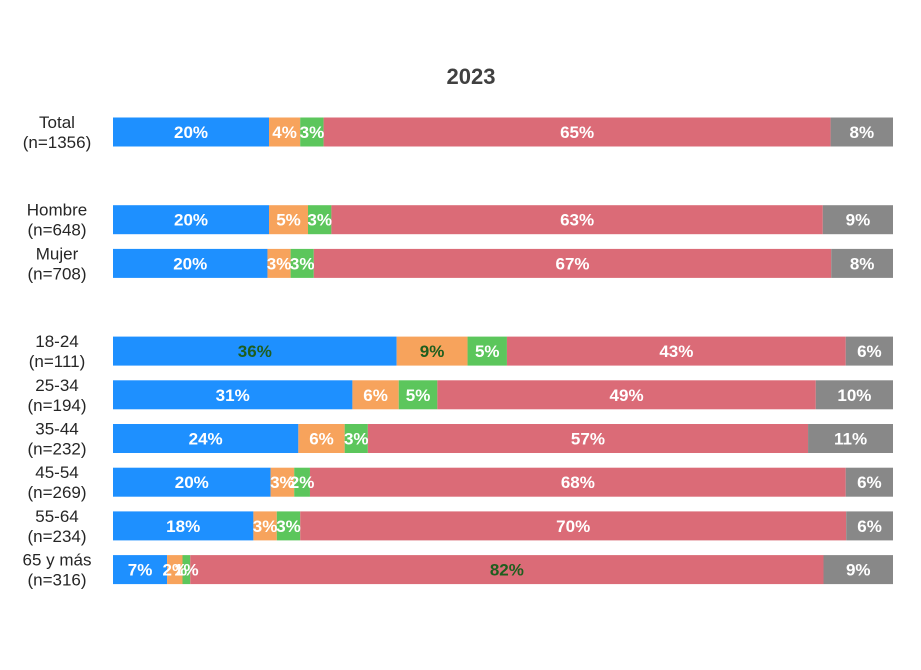 The height and width of the screenshot is (670, 921). Describe the element at coordinates (57, 220) in the screenshot. I see `category-label: Hombre (n=648)` at that location.